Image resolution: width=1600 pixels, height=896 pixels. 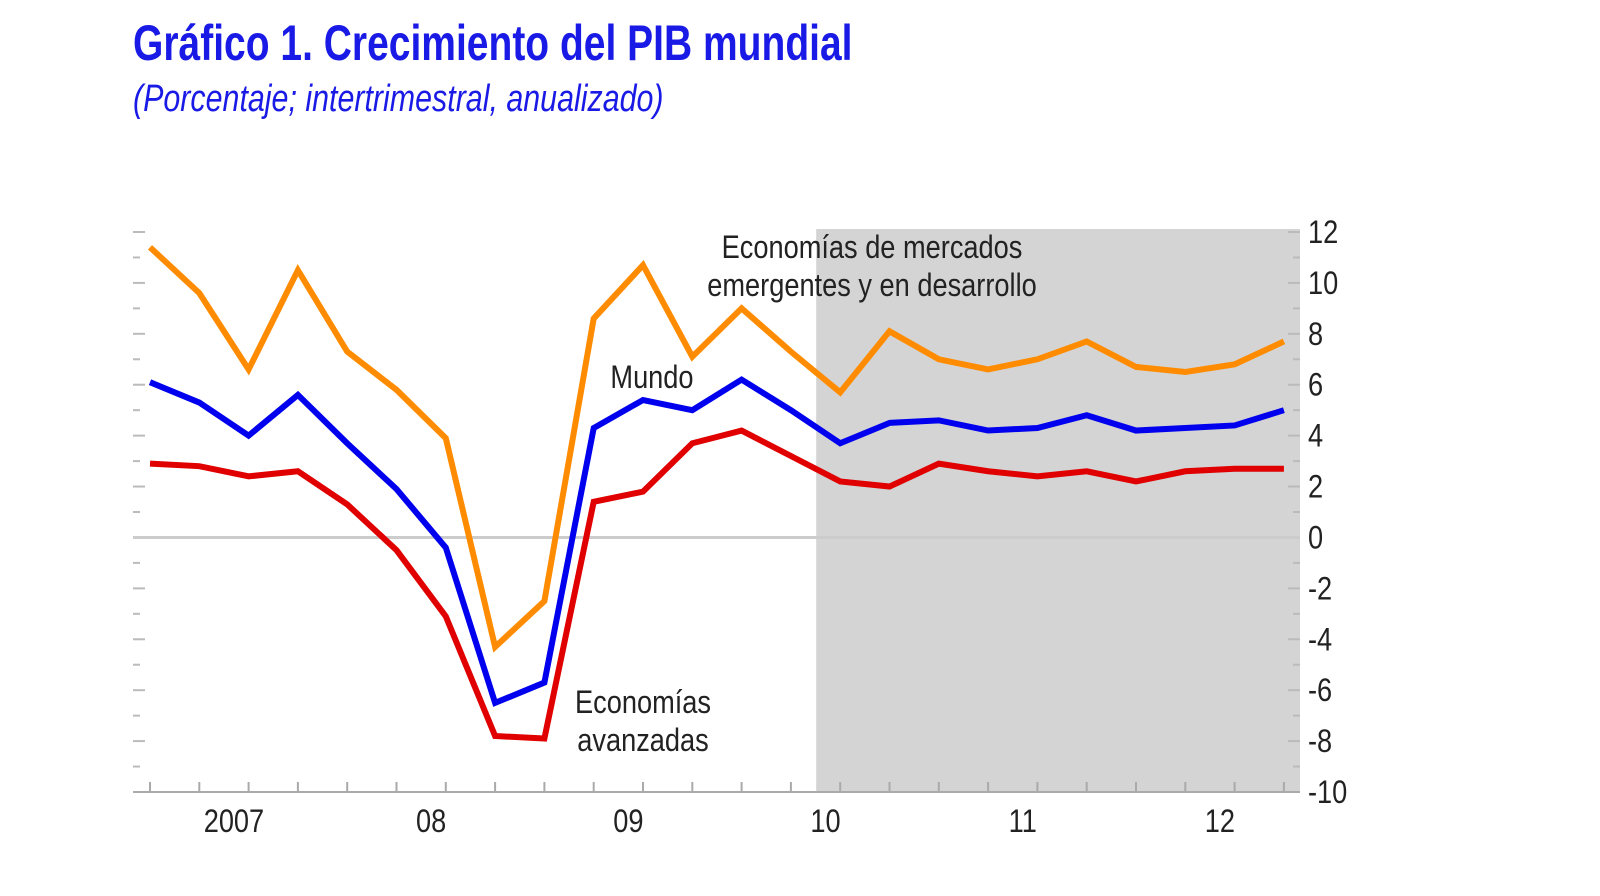 I want to click on y-tick-label: 8, so click(x=1315, y=335).